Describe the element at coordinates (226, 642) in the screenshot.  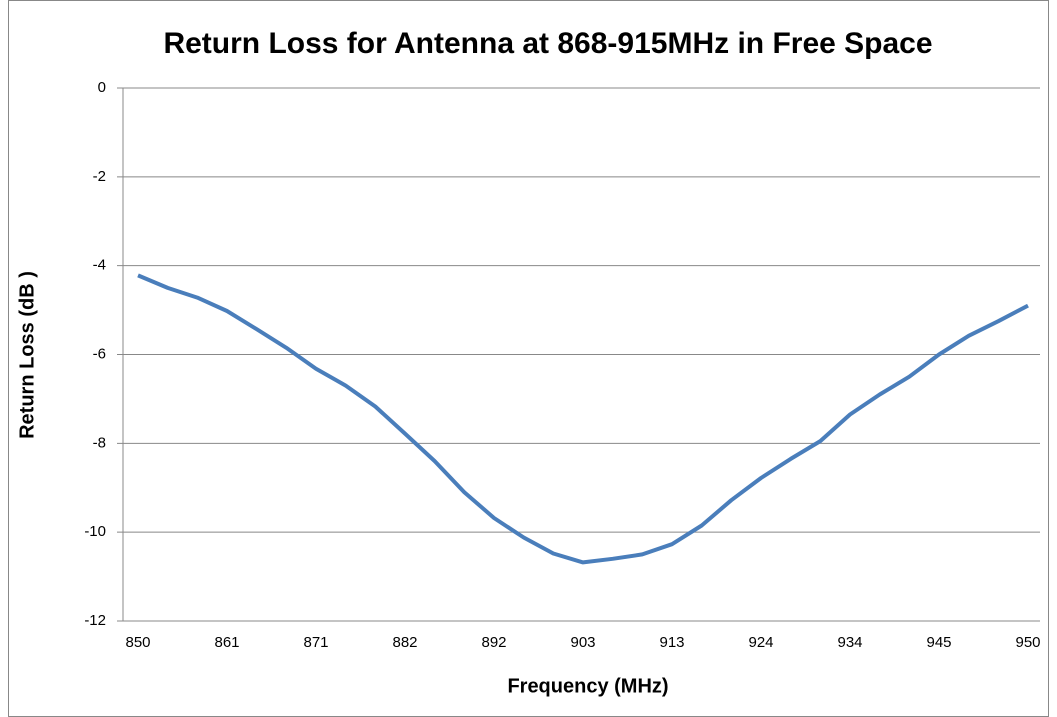
I see `x-tick-label: 861` at that location.